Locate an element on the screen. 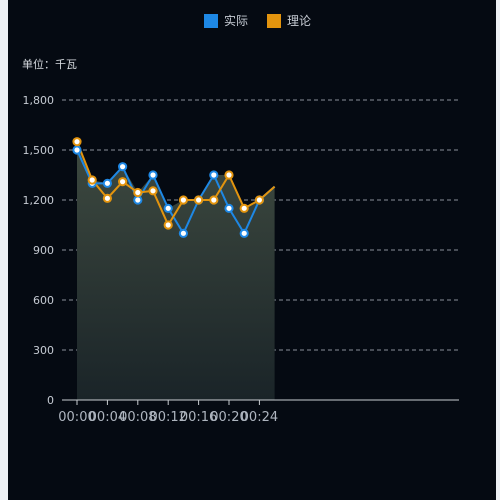 Image resolution: width=500 pixels, height=500 pixels. x-tick-label: 00:04 is located at coordinates (107, 417).